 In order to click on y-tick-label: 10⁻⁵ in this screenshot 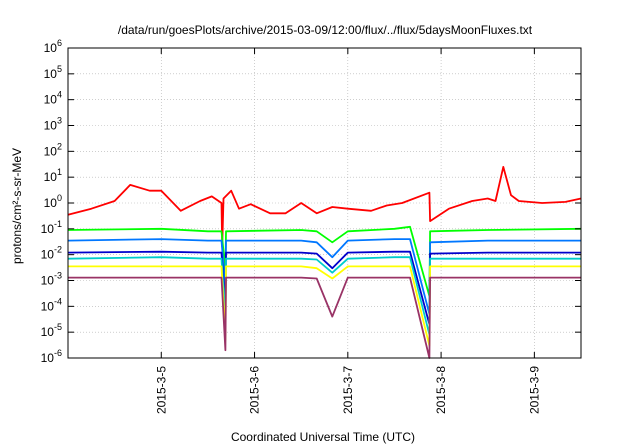, I will do `click(51, 330)`.